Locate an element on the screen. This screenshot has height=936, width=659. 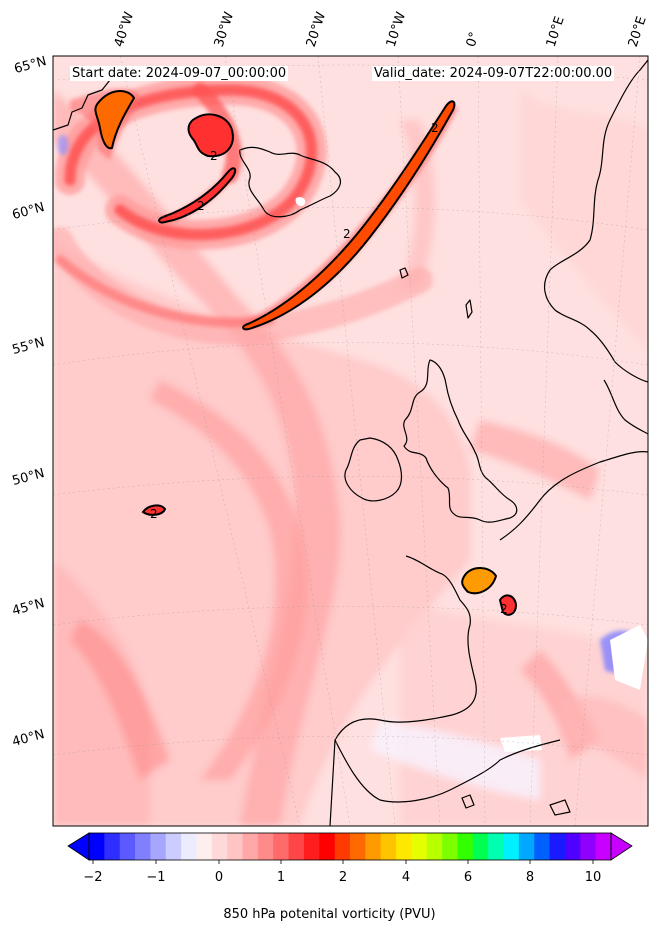
colorbar-tick-label: 4 is located at coordinates (406, 877).